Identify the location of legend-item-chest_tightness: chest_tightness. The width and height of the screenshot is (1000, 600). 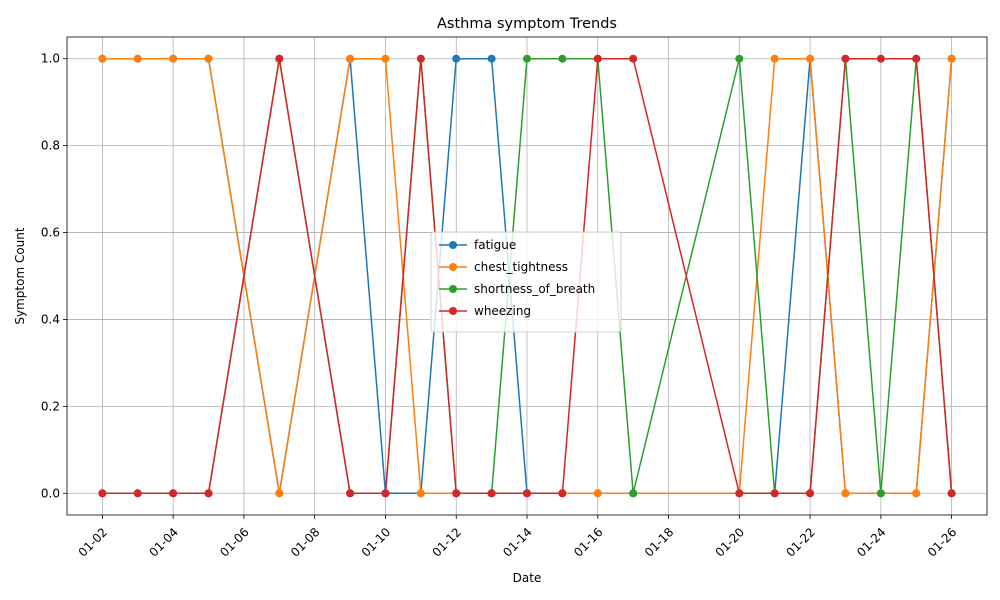
(503, 267).